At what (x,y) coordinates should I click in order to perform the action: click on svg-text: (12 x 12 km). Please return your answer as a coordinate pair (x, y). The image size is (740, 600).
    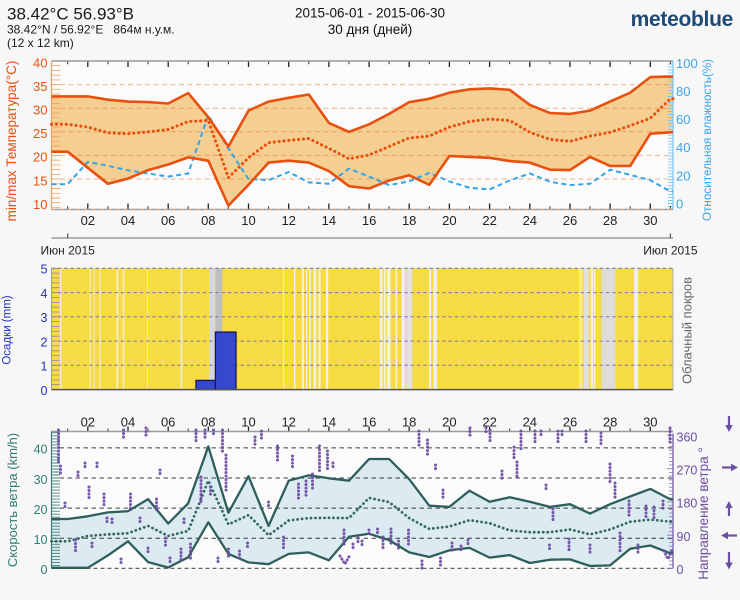
    Looking at the image, I should click on (40, 43).